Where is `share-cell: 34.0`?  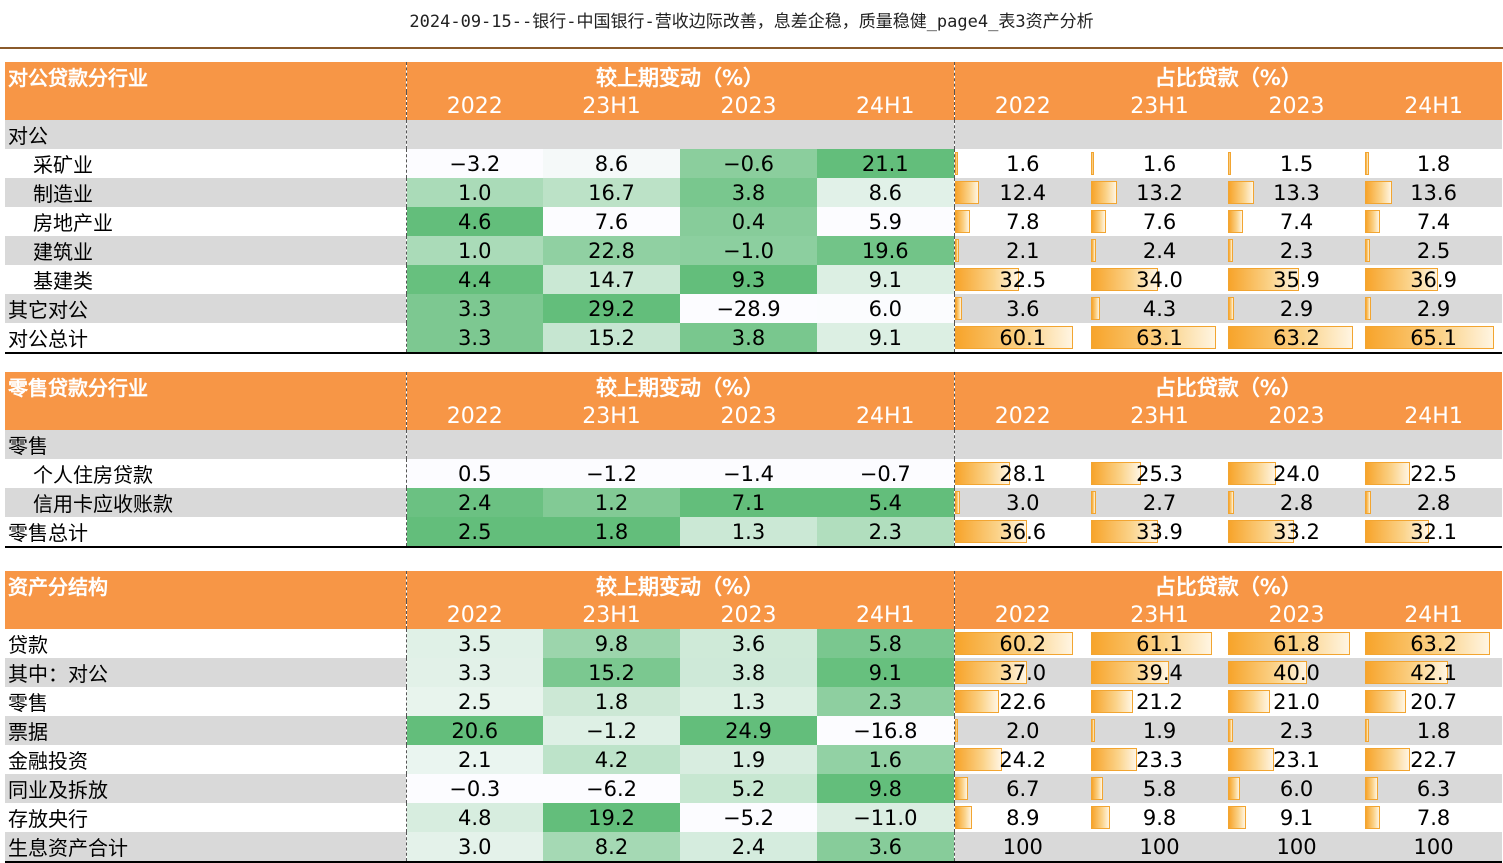
share-cell: 34.0 is located at coordinates (1159, 279).